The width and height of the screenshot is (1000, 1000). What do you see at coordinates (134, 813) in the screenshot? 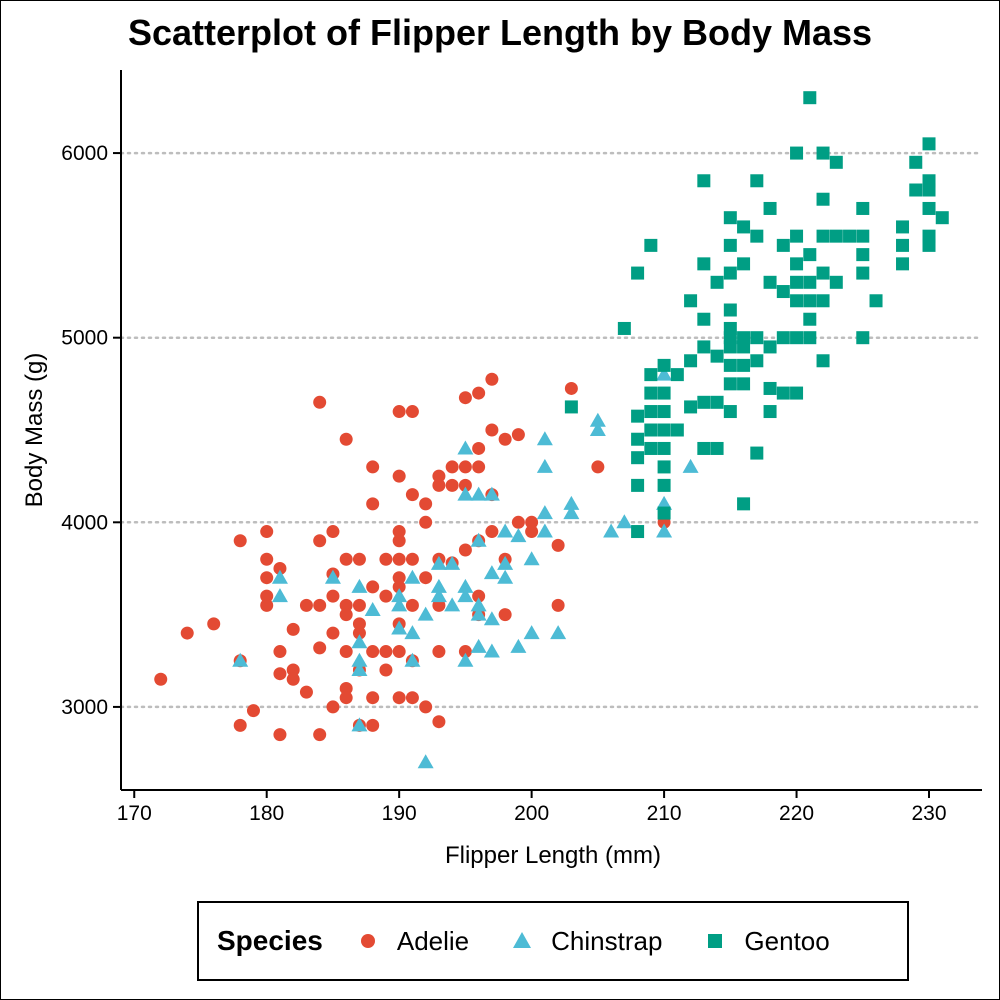
I see `x-tick-label: 170` at bounding box center [134, 813].